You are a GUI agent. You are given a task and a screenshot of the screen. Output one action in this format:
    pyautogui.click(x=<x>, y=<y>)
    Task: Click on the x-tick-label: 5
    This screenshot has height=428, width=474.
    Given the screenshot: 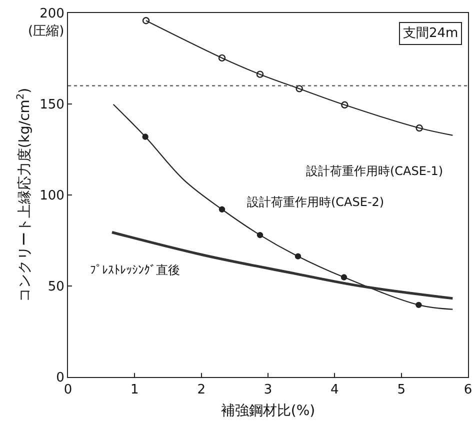 What is the action you would take?
    pyautogui.click(x=401, y=390)
    